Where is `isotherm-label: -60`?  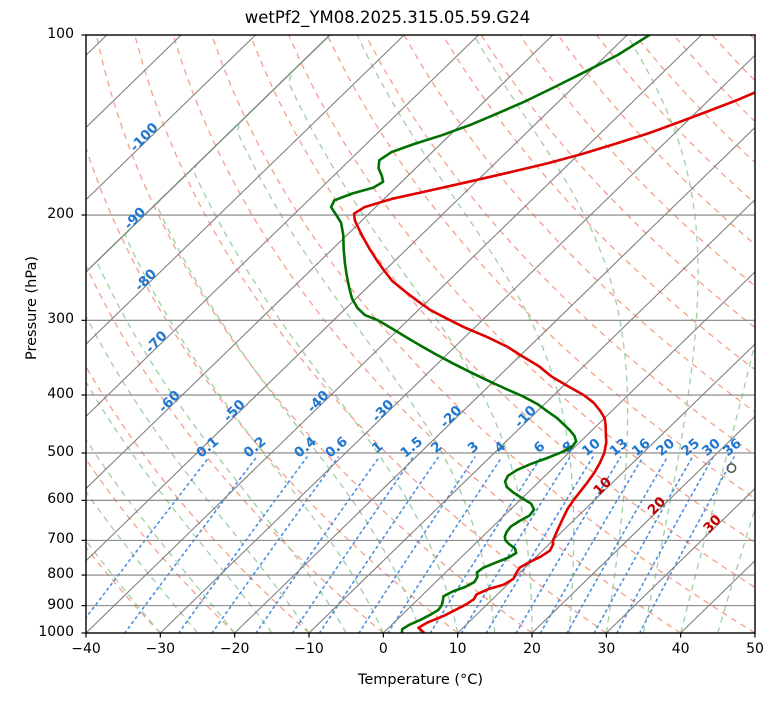 isotherm-label: -60 is located at coordinates (169, 401).